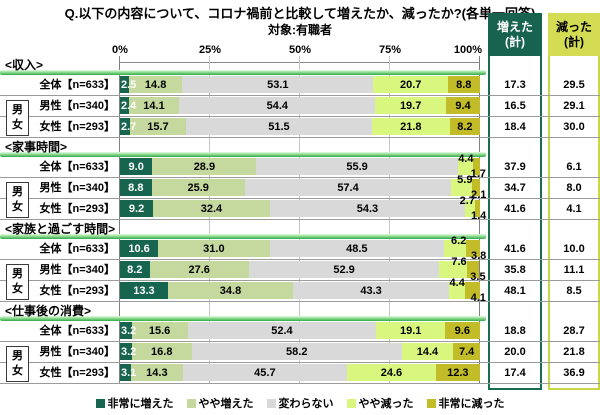 The image size is (600, 415). Describe the element at coordinates (574, 373) in the screenshot. I see `decreased-total-value: 36.9` at that location.